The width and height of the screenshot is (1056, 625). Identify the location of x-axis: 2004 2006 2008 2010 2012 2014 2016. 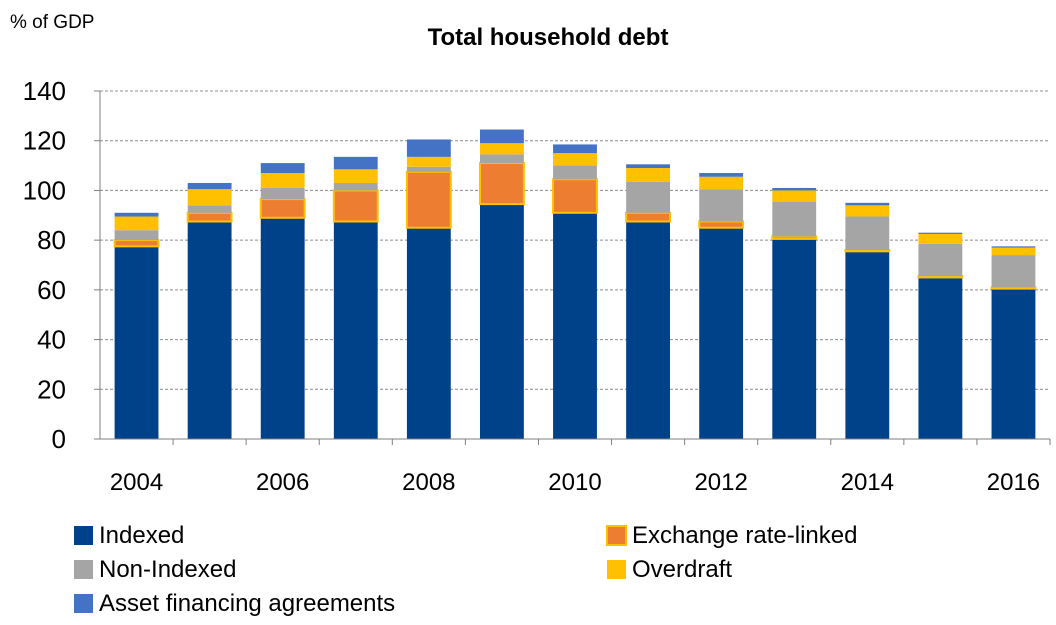
(575, 467).